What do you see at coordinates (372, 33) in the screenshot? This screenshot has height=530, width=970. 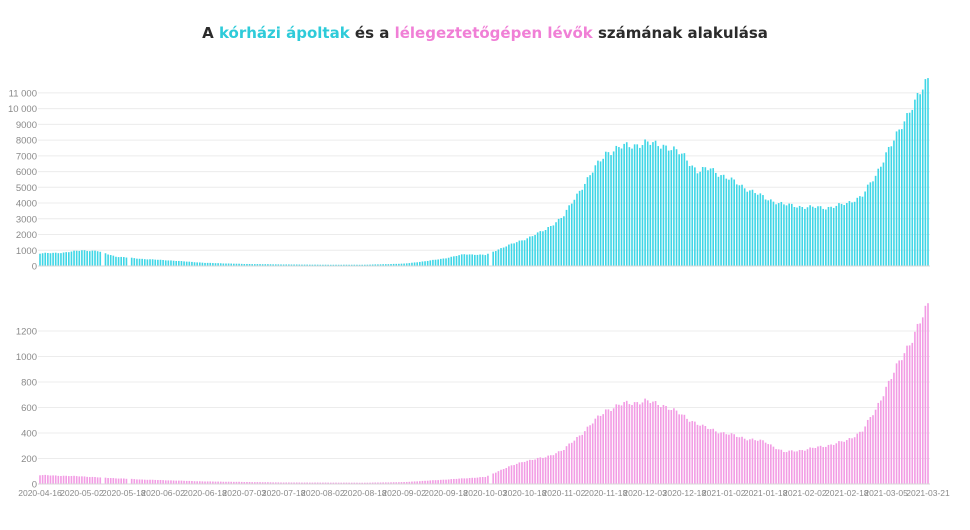 I see `title-part-3: és a` at bounding box center [372, 33].